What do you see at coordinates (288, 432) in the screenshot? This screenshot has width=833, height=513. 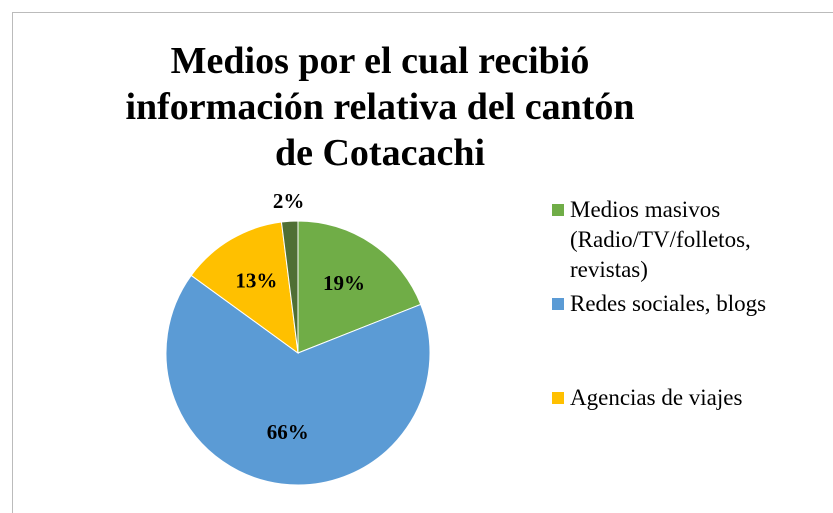 I see `data-label: 66%` at bounding box center [288, 432].